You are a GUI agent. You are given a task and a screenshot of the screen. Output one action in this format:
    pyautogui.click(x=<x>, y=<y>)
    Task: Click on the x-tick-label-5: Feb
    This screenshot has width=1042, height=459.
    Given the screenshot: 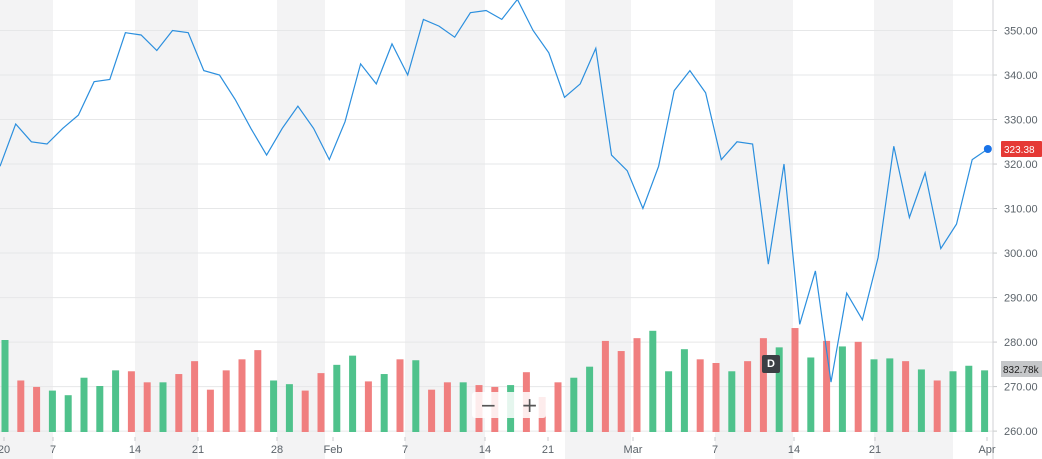 What is the action you would take?
    pyautogui.click(x=333, y=450)
    